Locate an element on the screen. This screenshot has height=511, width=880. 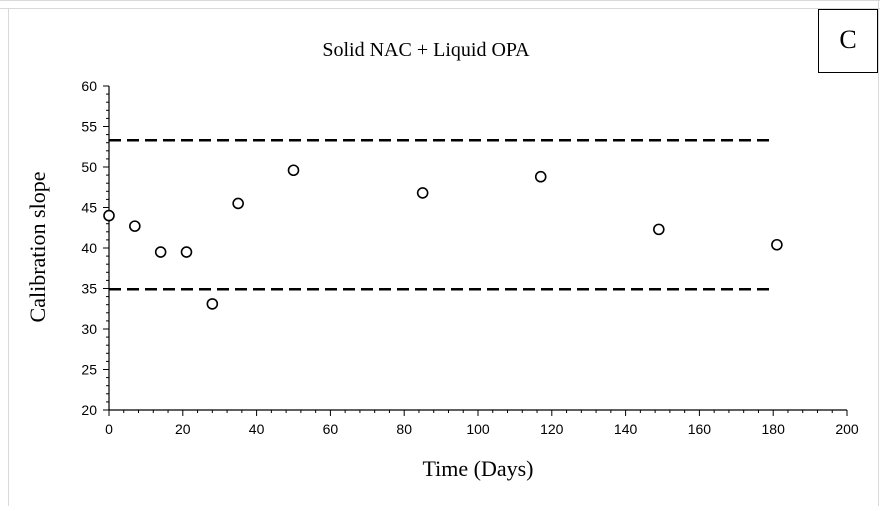
x-tick-label: 140 is located at coordinates (626, 429).